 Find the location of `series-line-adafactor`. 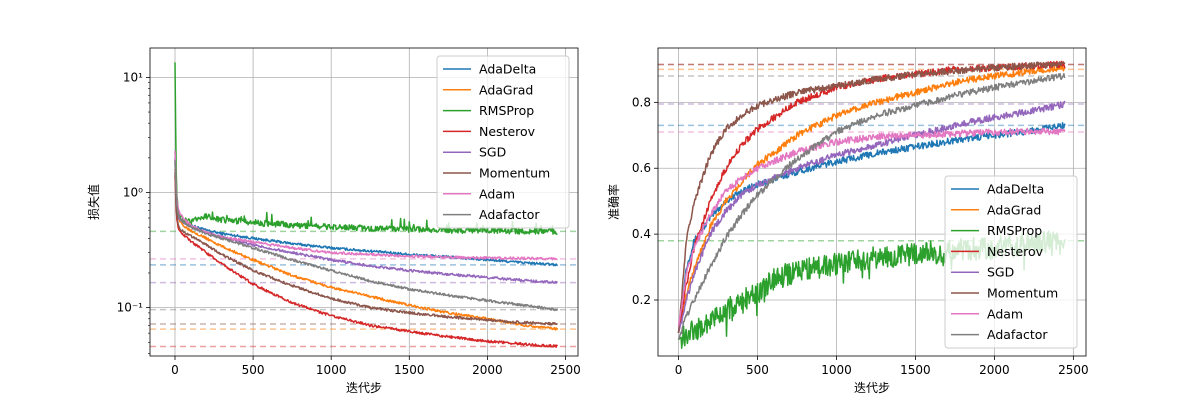

series-line-adafactor is located at coordinates (366, 236).